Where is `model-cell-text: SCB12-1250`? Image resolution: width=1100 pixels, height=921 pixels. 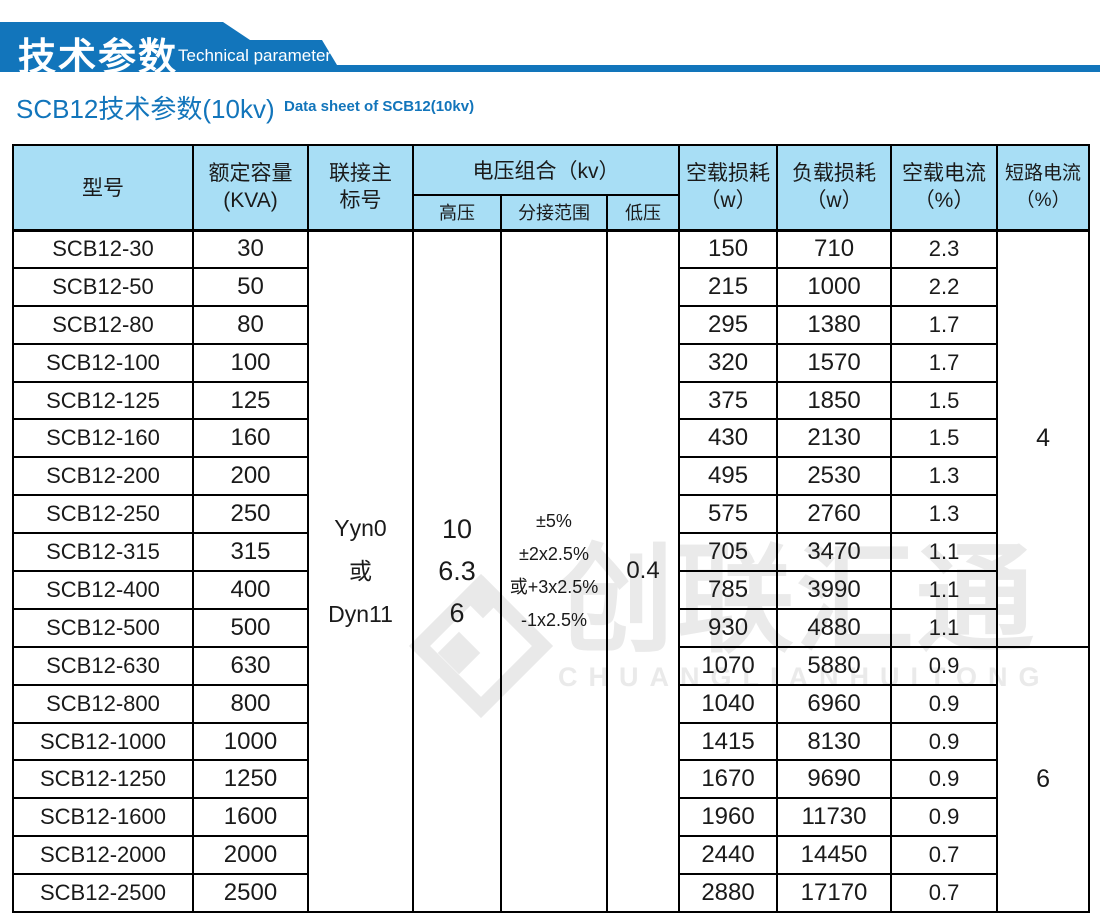
model-cell-text: SCB12-1250 is located at coordinates (103, 779).